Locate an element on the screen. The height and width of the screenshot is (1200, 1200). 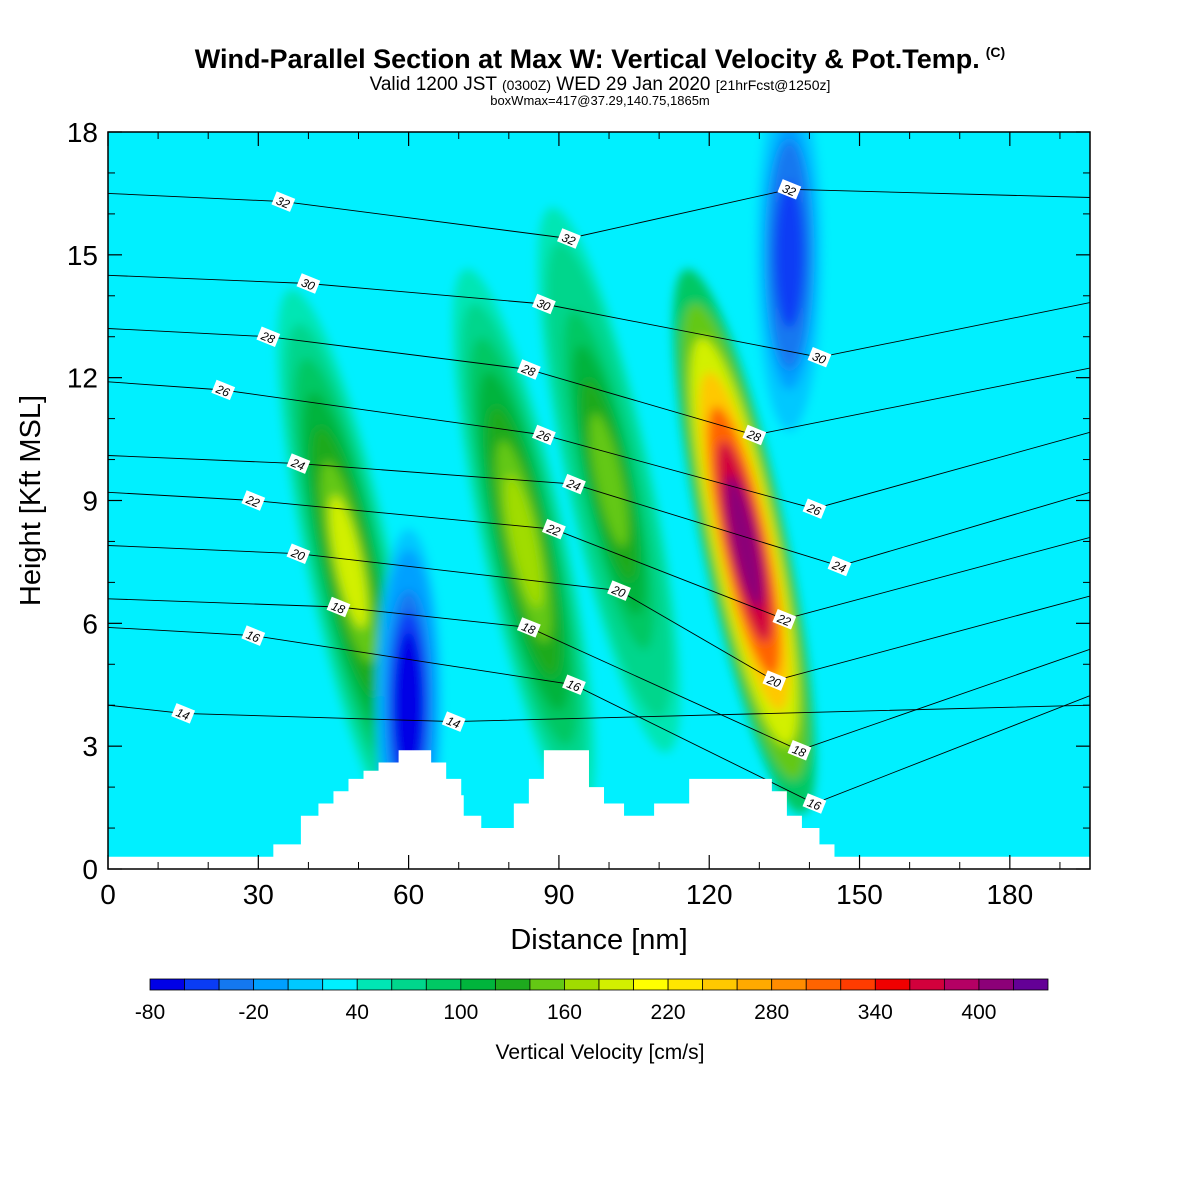
colorbar-tick-label: 40 is located at coordinates (357, 1012).